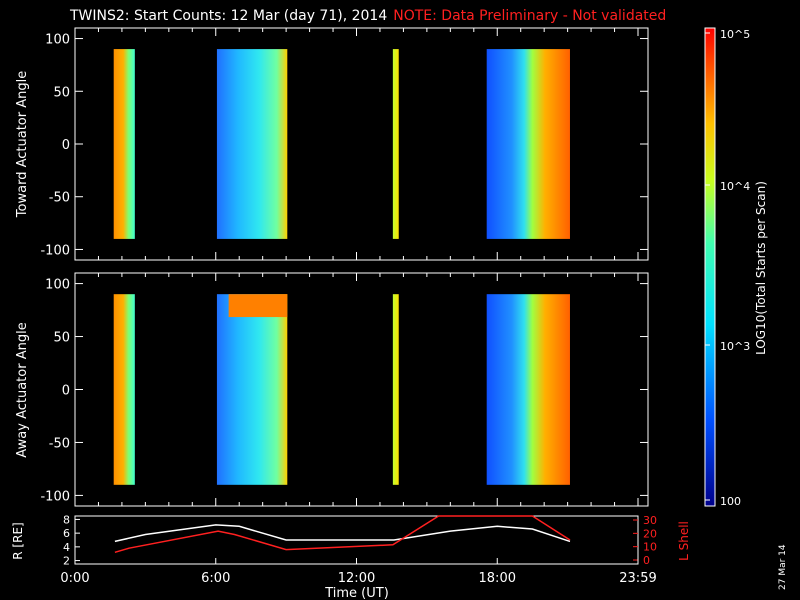  I want to click on panel3-right-tick-label: 0, so click(646, 560).